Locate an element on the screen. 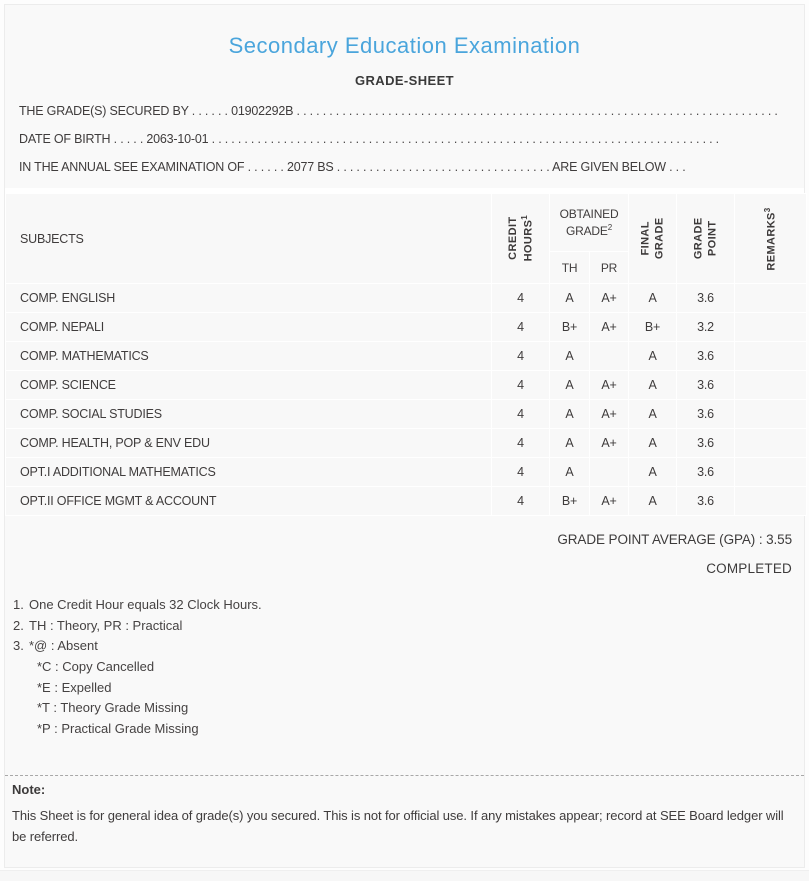 Image resolution: width=809 pixels, height=881 pixels. section-divider is located at coordinates (404, 190).